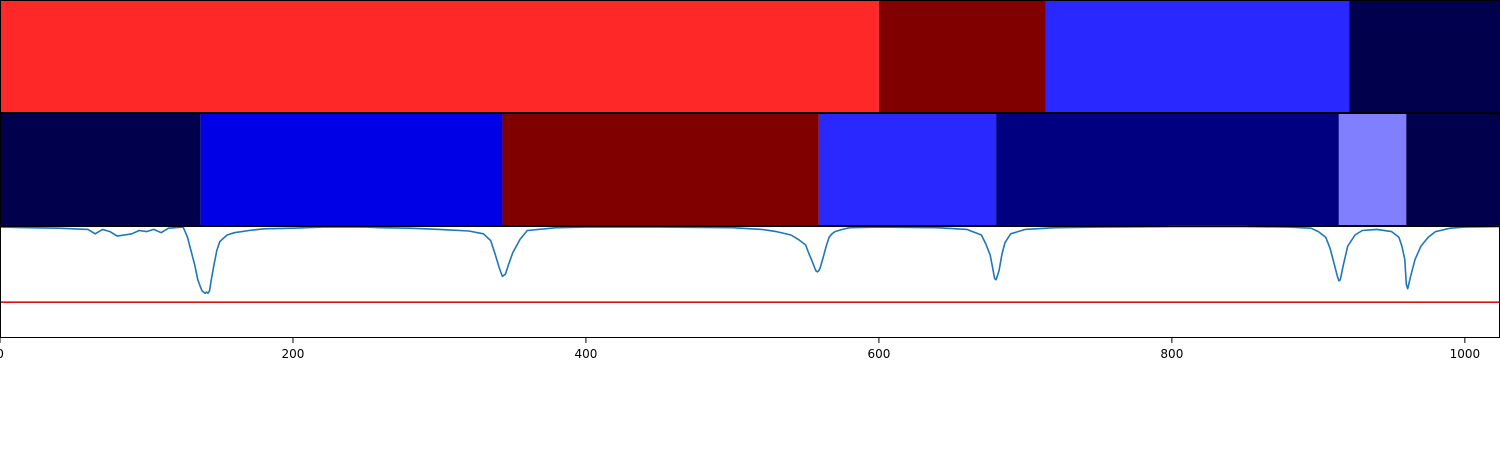 This screenshot has width=1500, height=454. What do you see at coordinates (585, 354) in the screenshot?
I see `x-tick-label-3: 400` at bounding box center [585, 354].